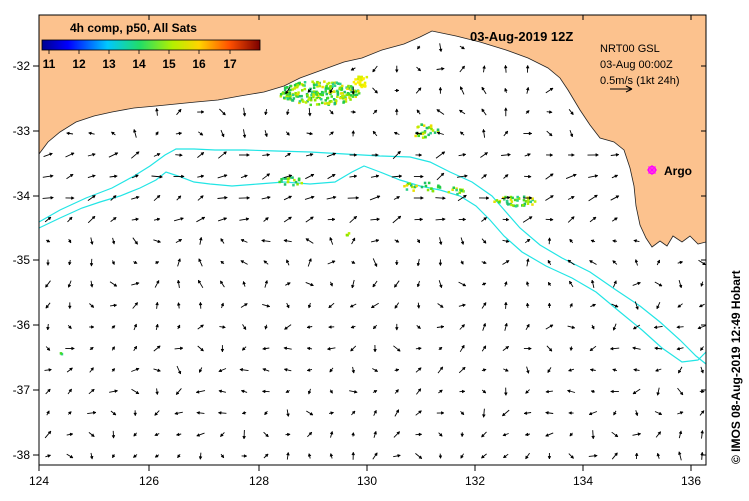 The image size is (749, 501). What do you see at coordinates (630, 49) in the screenshot?
I see `current-info-line-1: NRT00 GSL` at bounding box center [630, 49].